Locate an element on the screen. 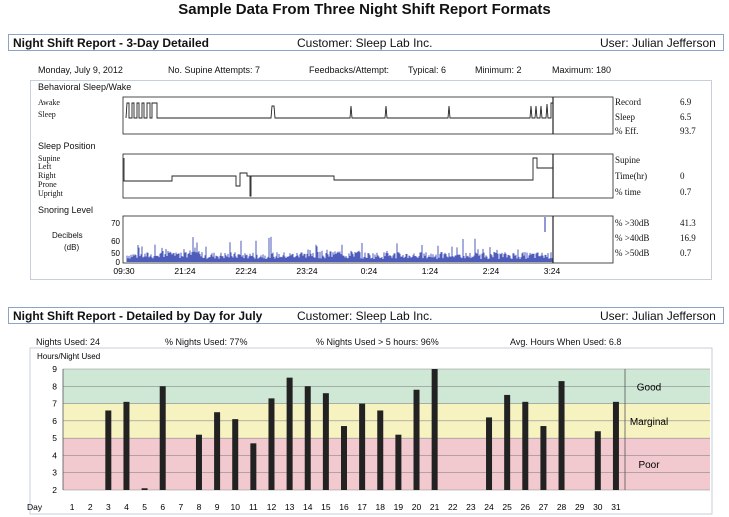  stat-50db-label: % >50dB is located at coordinates (632, 253).